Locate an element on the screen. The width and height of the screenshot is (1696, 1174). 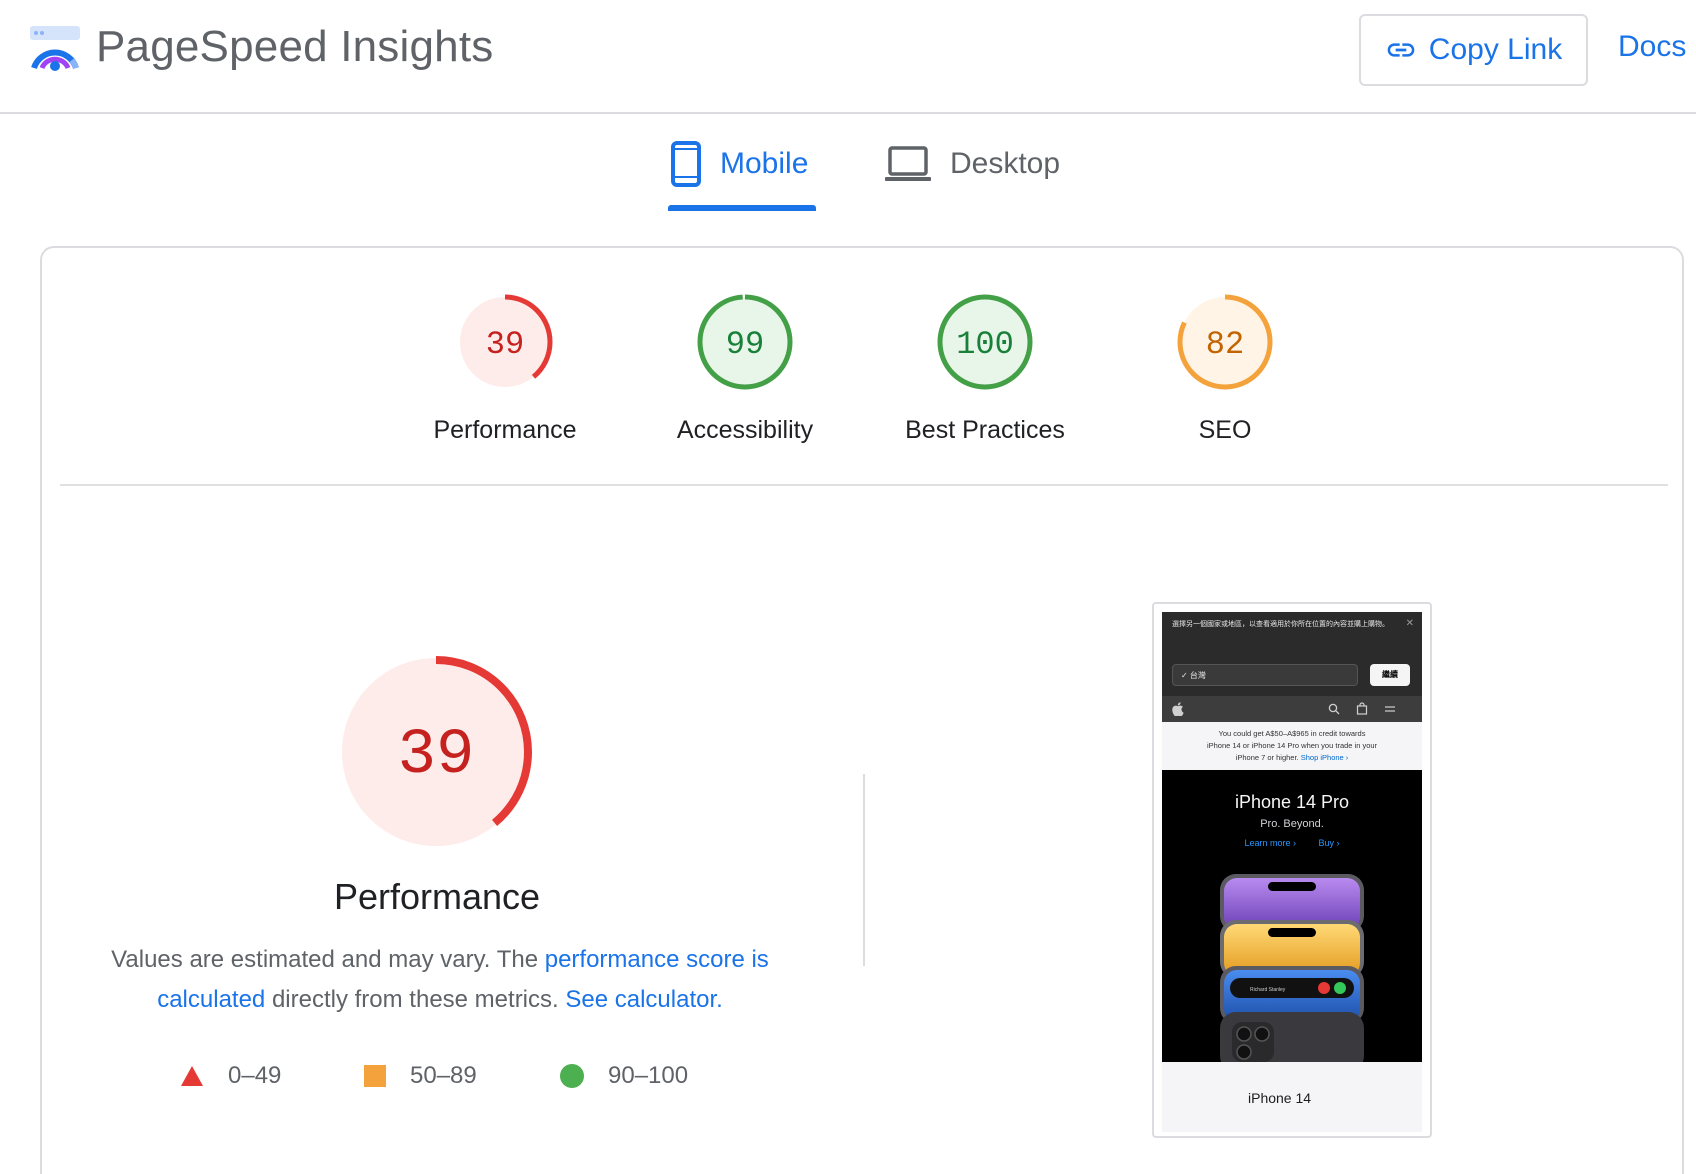
hero-links: Learn more › Buy › is located at coordinates (1292, 843).